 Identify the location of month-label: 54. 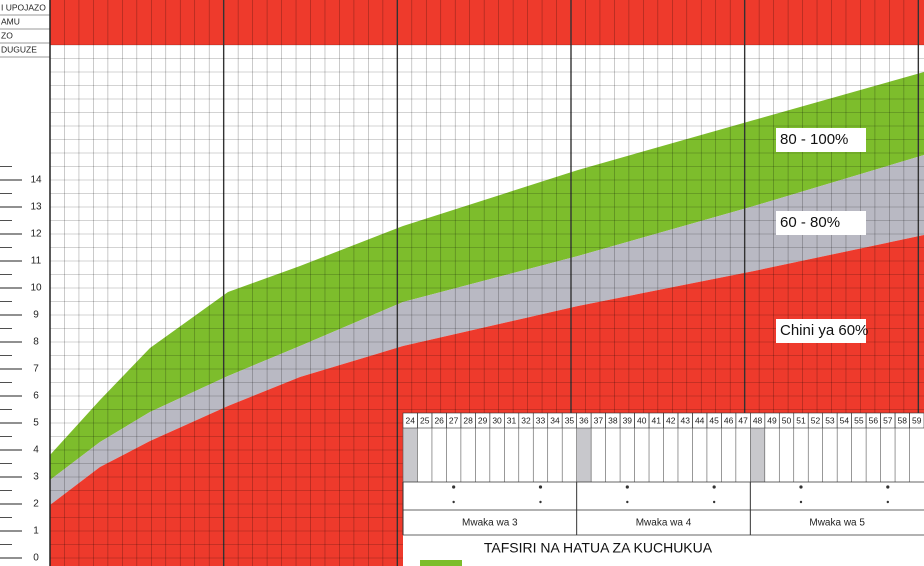
(845, 420).